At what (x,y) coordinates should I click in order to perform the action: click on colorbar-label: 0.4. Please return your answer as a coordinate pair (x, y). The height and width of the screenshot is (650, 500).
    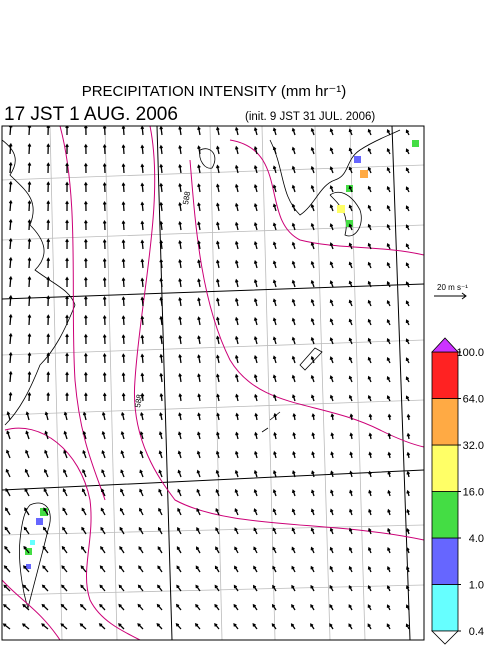
    Looking at the image, I should click on (476, 632).